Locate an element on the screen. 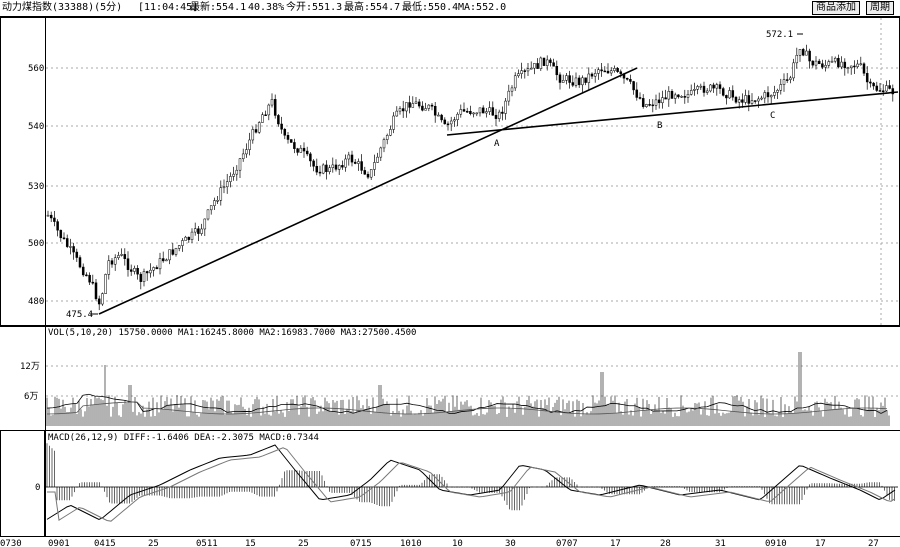 Image resolution: width=900 pixels, height=547 pixels. ma-readout: MA:552.0 is located at coordinates (482, 7).